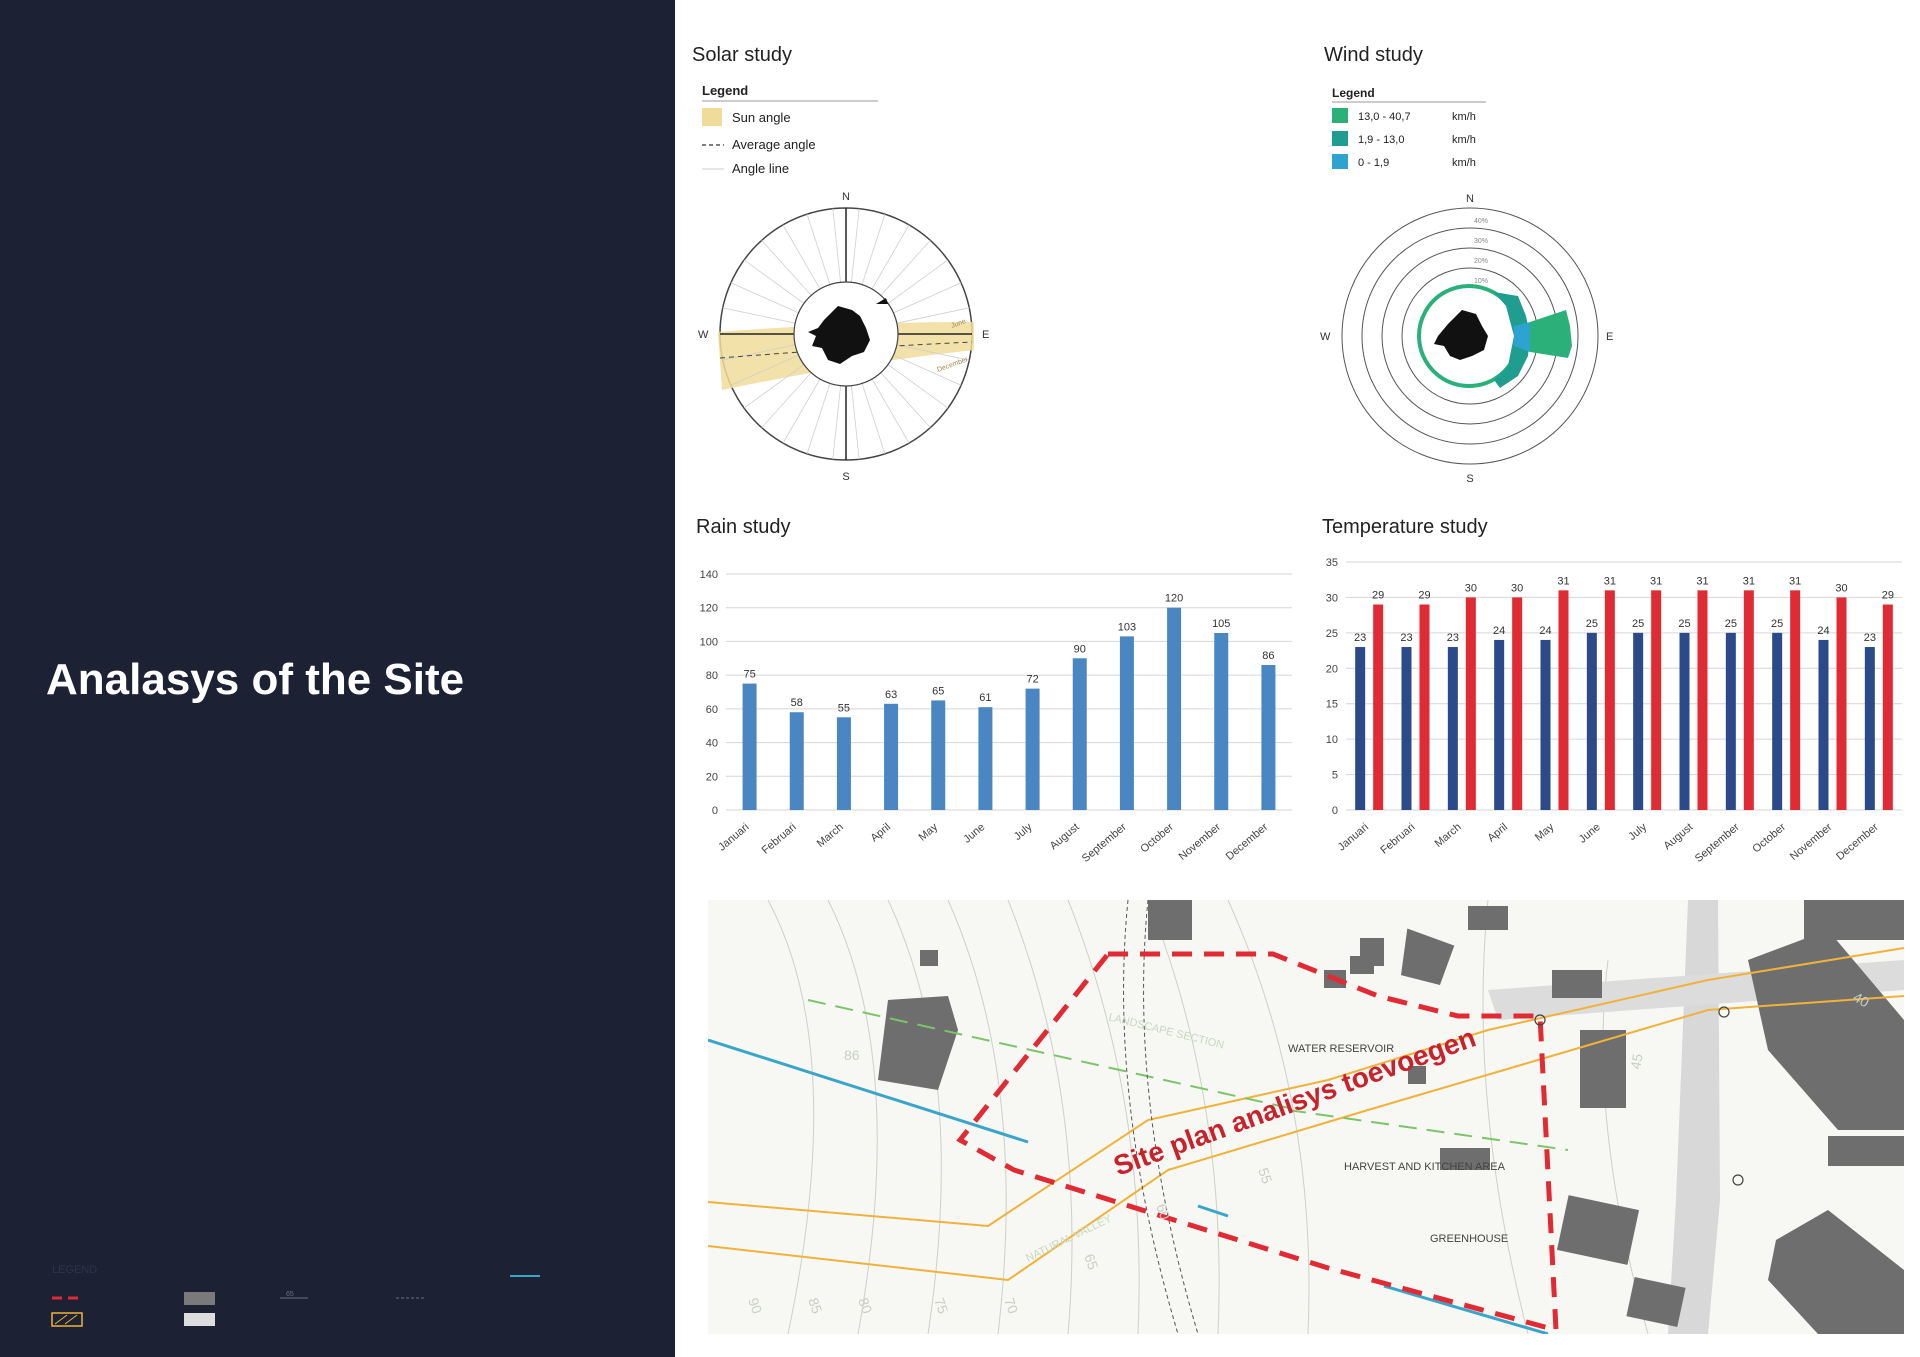  Describe the element at coordinates (1373, 163) in the screenshot. I see `wind-legend-low-range: 0 - 1,9` at that location.